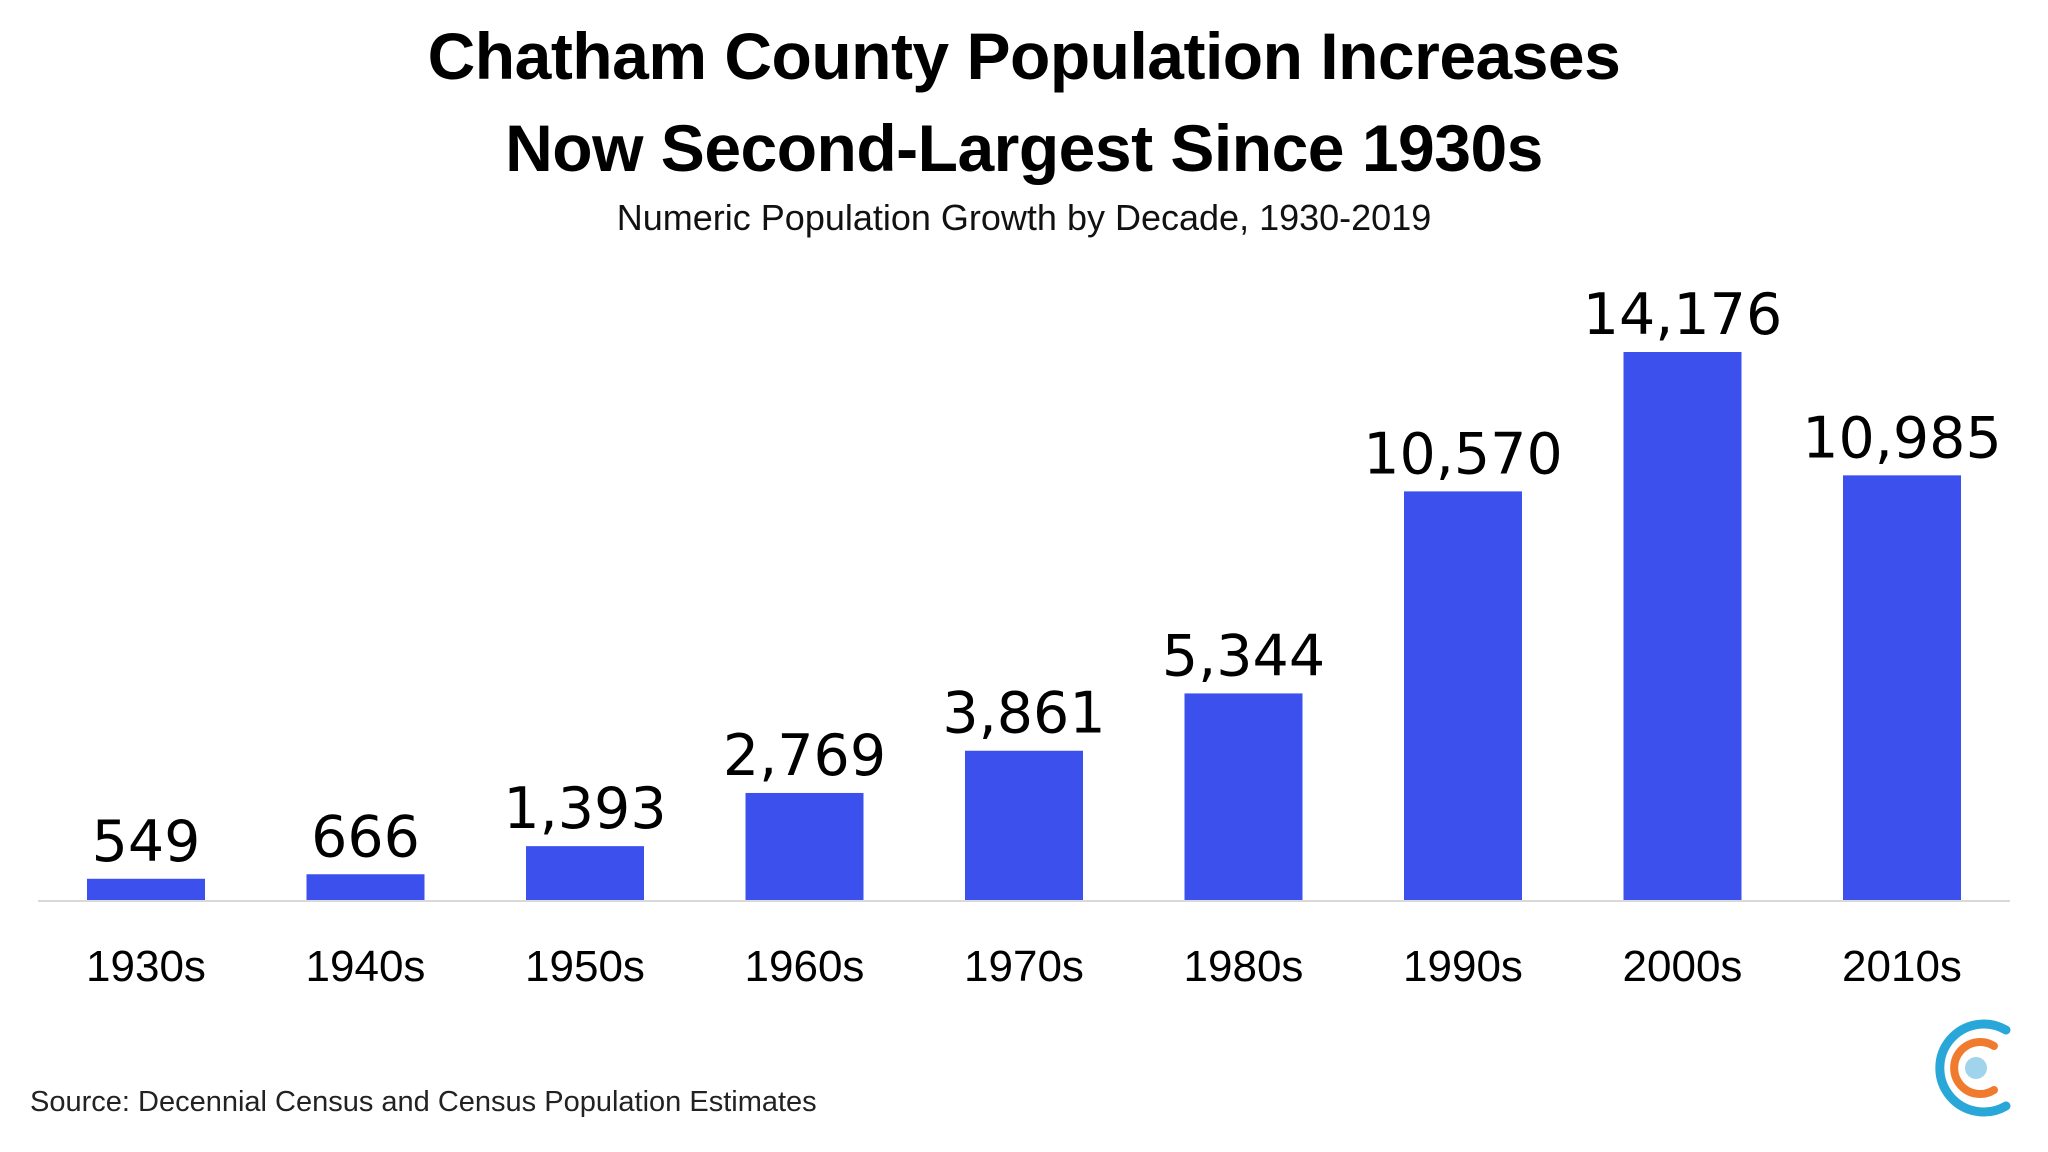 The height and width of the screenshot is (1152, 2048). What do you see at coordinates (585, 966) in the screenshot?
I see `x-tick-label-1950s: 1950s` at bounding box center [585, 966].